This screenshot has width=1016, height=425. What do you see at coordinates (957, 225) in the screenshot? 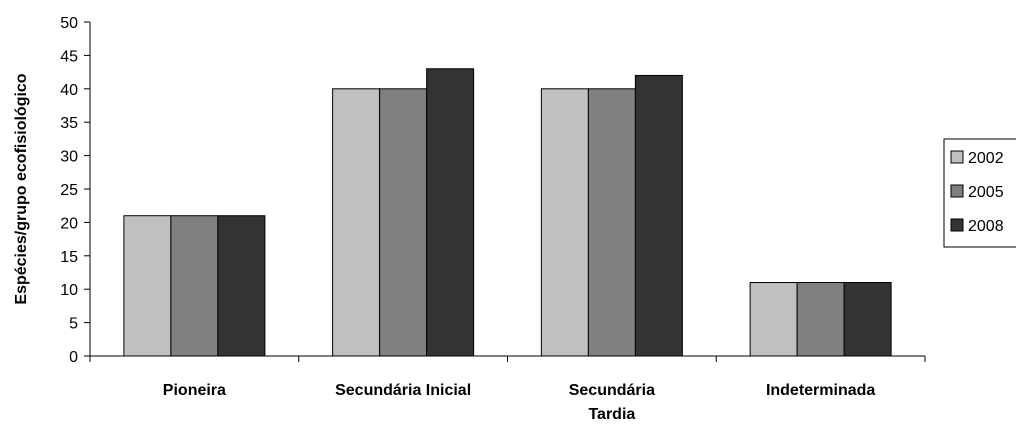
I see `legend-swatch-2008` at bounding box center [957, 225].